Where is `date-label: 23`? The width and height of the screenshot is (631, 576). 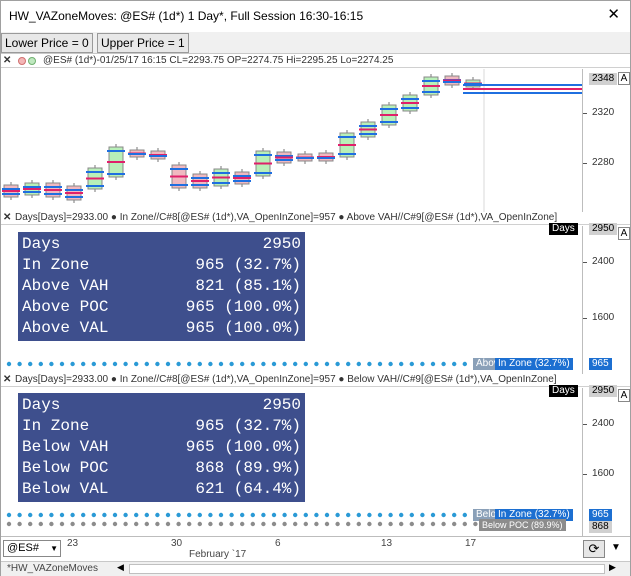 date-label: 23 is located at coordinates (73, 543).